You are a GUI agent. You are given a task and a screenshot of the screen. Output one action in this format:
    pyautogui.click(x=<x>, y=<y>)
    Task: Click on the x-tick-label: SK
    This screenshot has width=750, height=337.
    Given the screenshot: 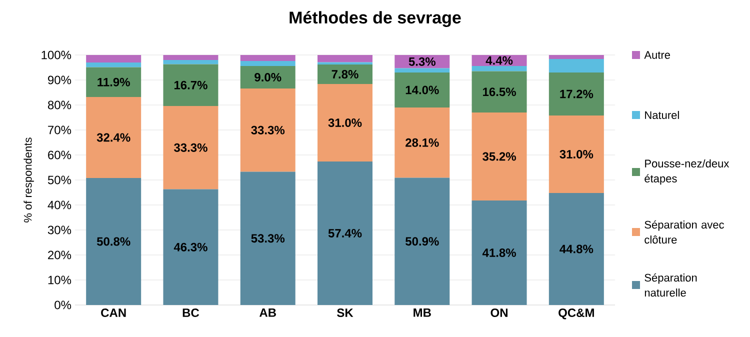 What is the action you would take?
    pyautogui.click(x=345, y=313)
    